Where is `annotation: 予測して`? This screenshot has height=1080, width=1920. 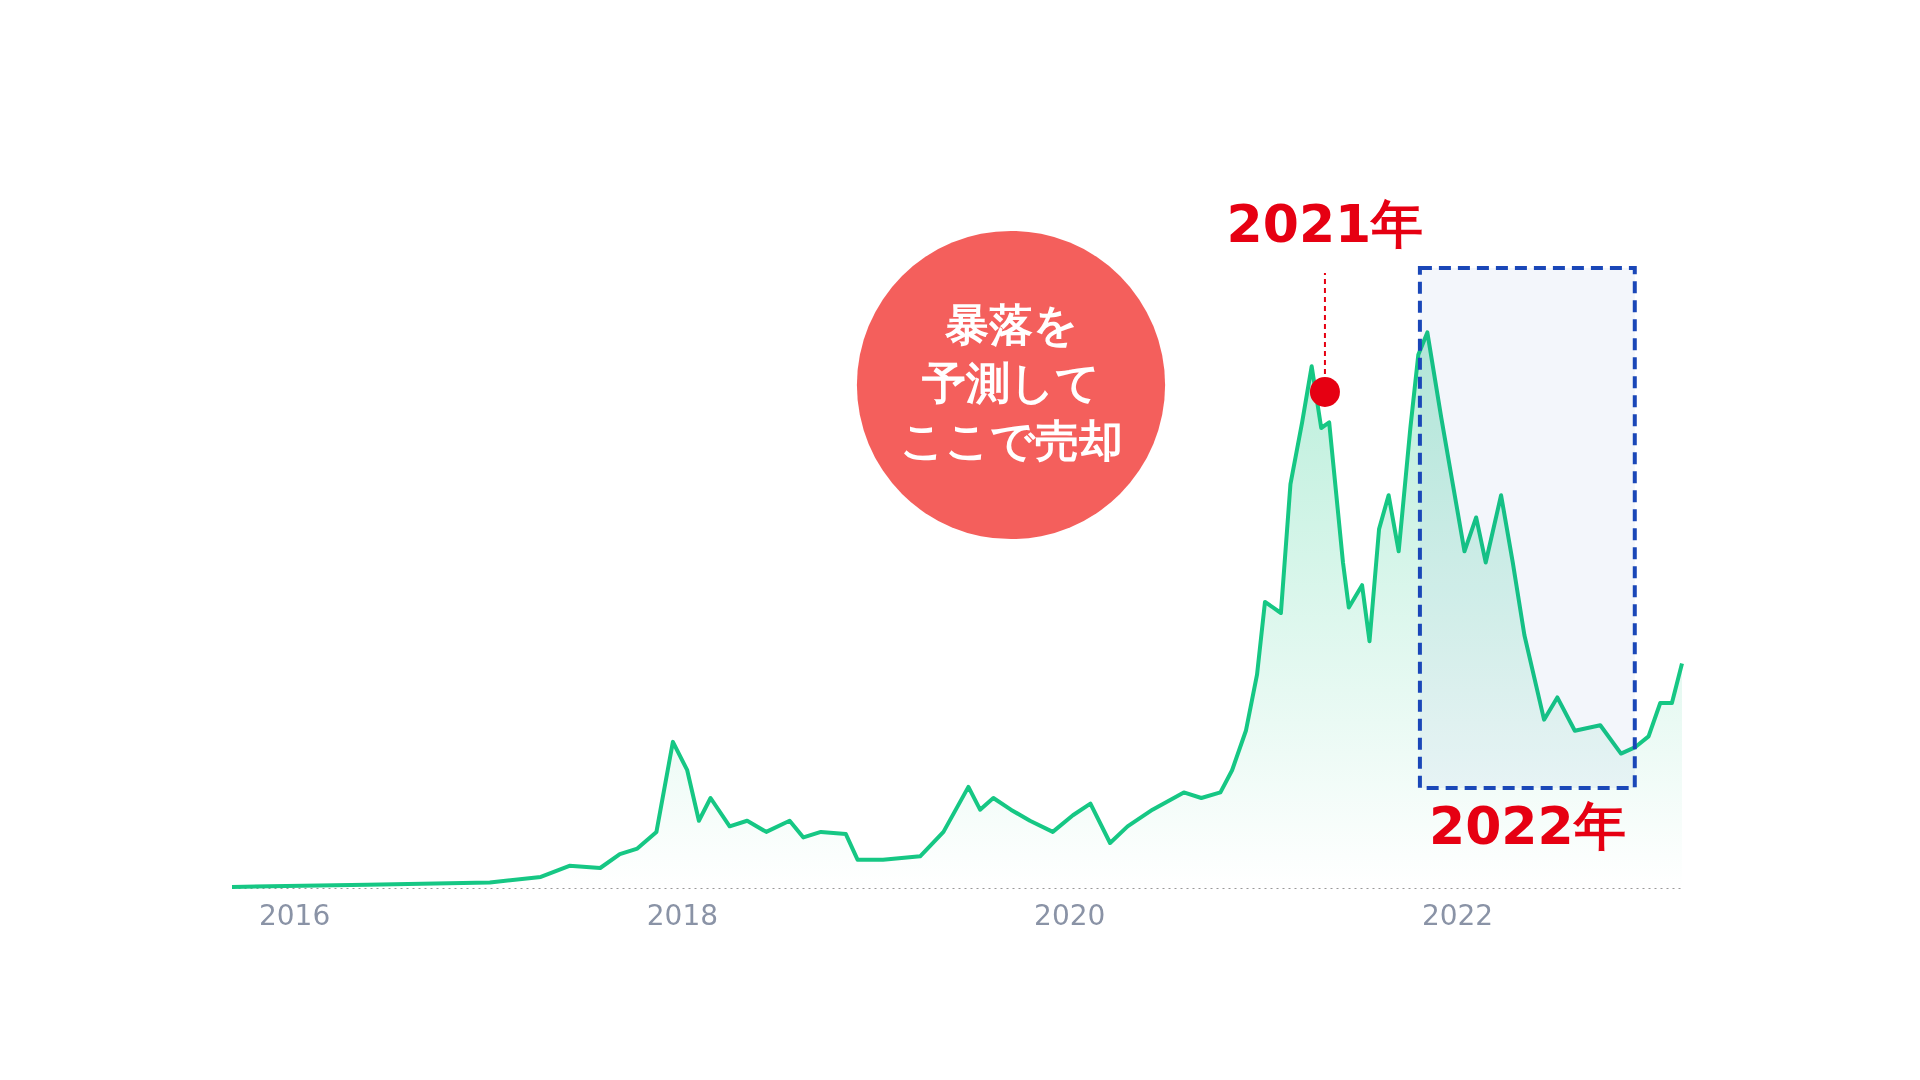 annotation: 予測して is located at coordinates (1011, 382).